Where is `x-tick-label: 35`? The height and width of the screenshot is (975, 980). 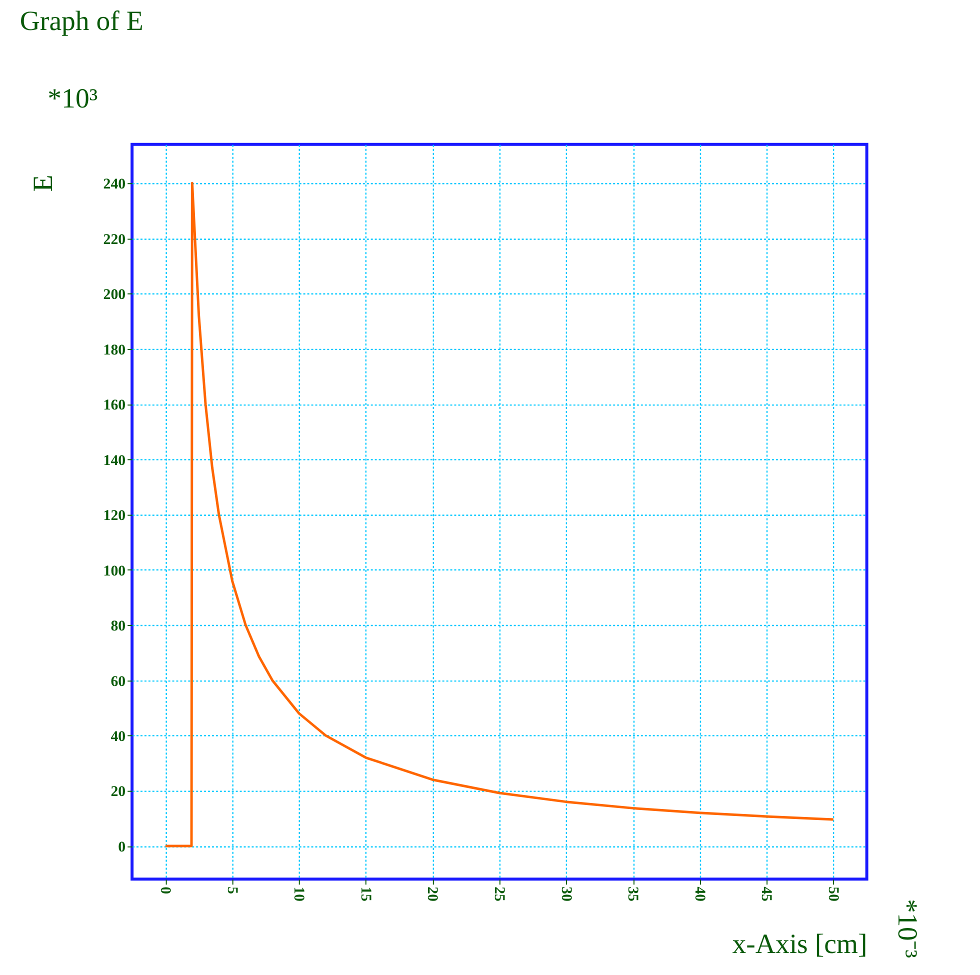
x-tick-label: 35 is located at coordinates (632, 894).